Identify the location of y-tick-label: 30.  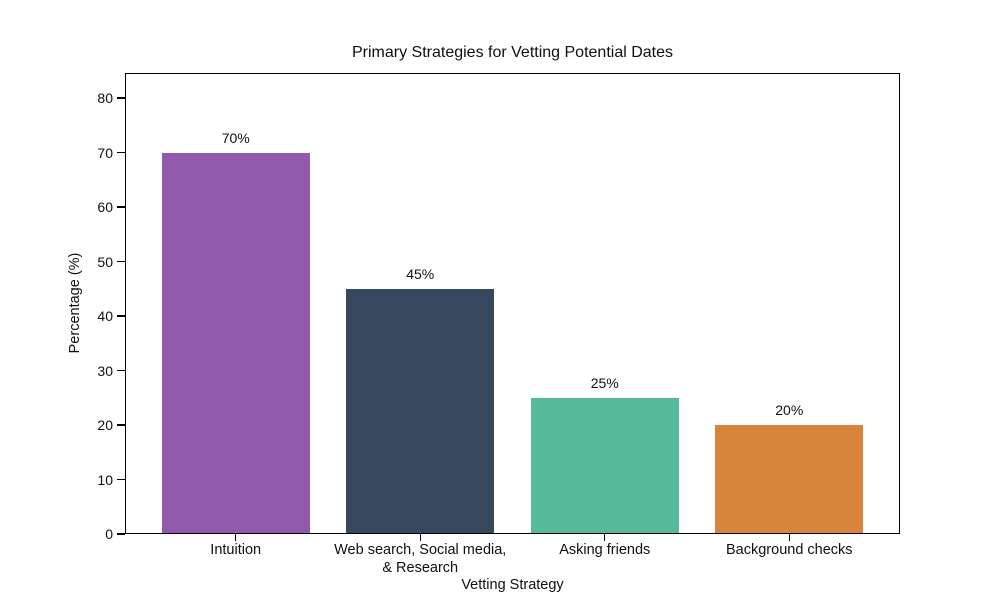
(105, 370).